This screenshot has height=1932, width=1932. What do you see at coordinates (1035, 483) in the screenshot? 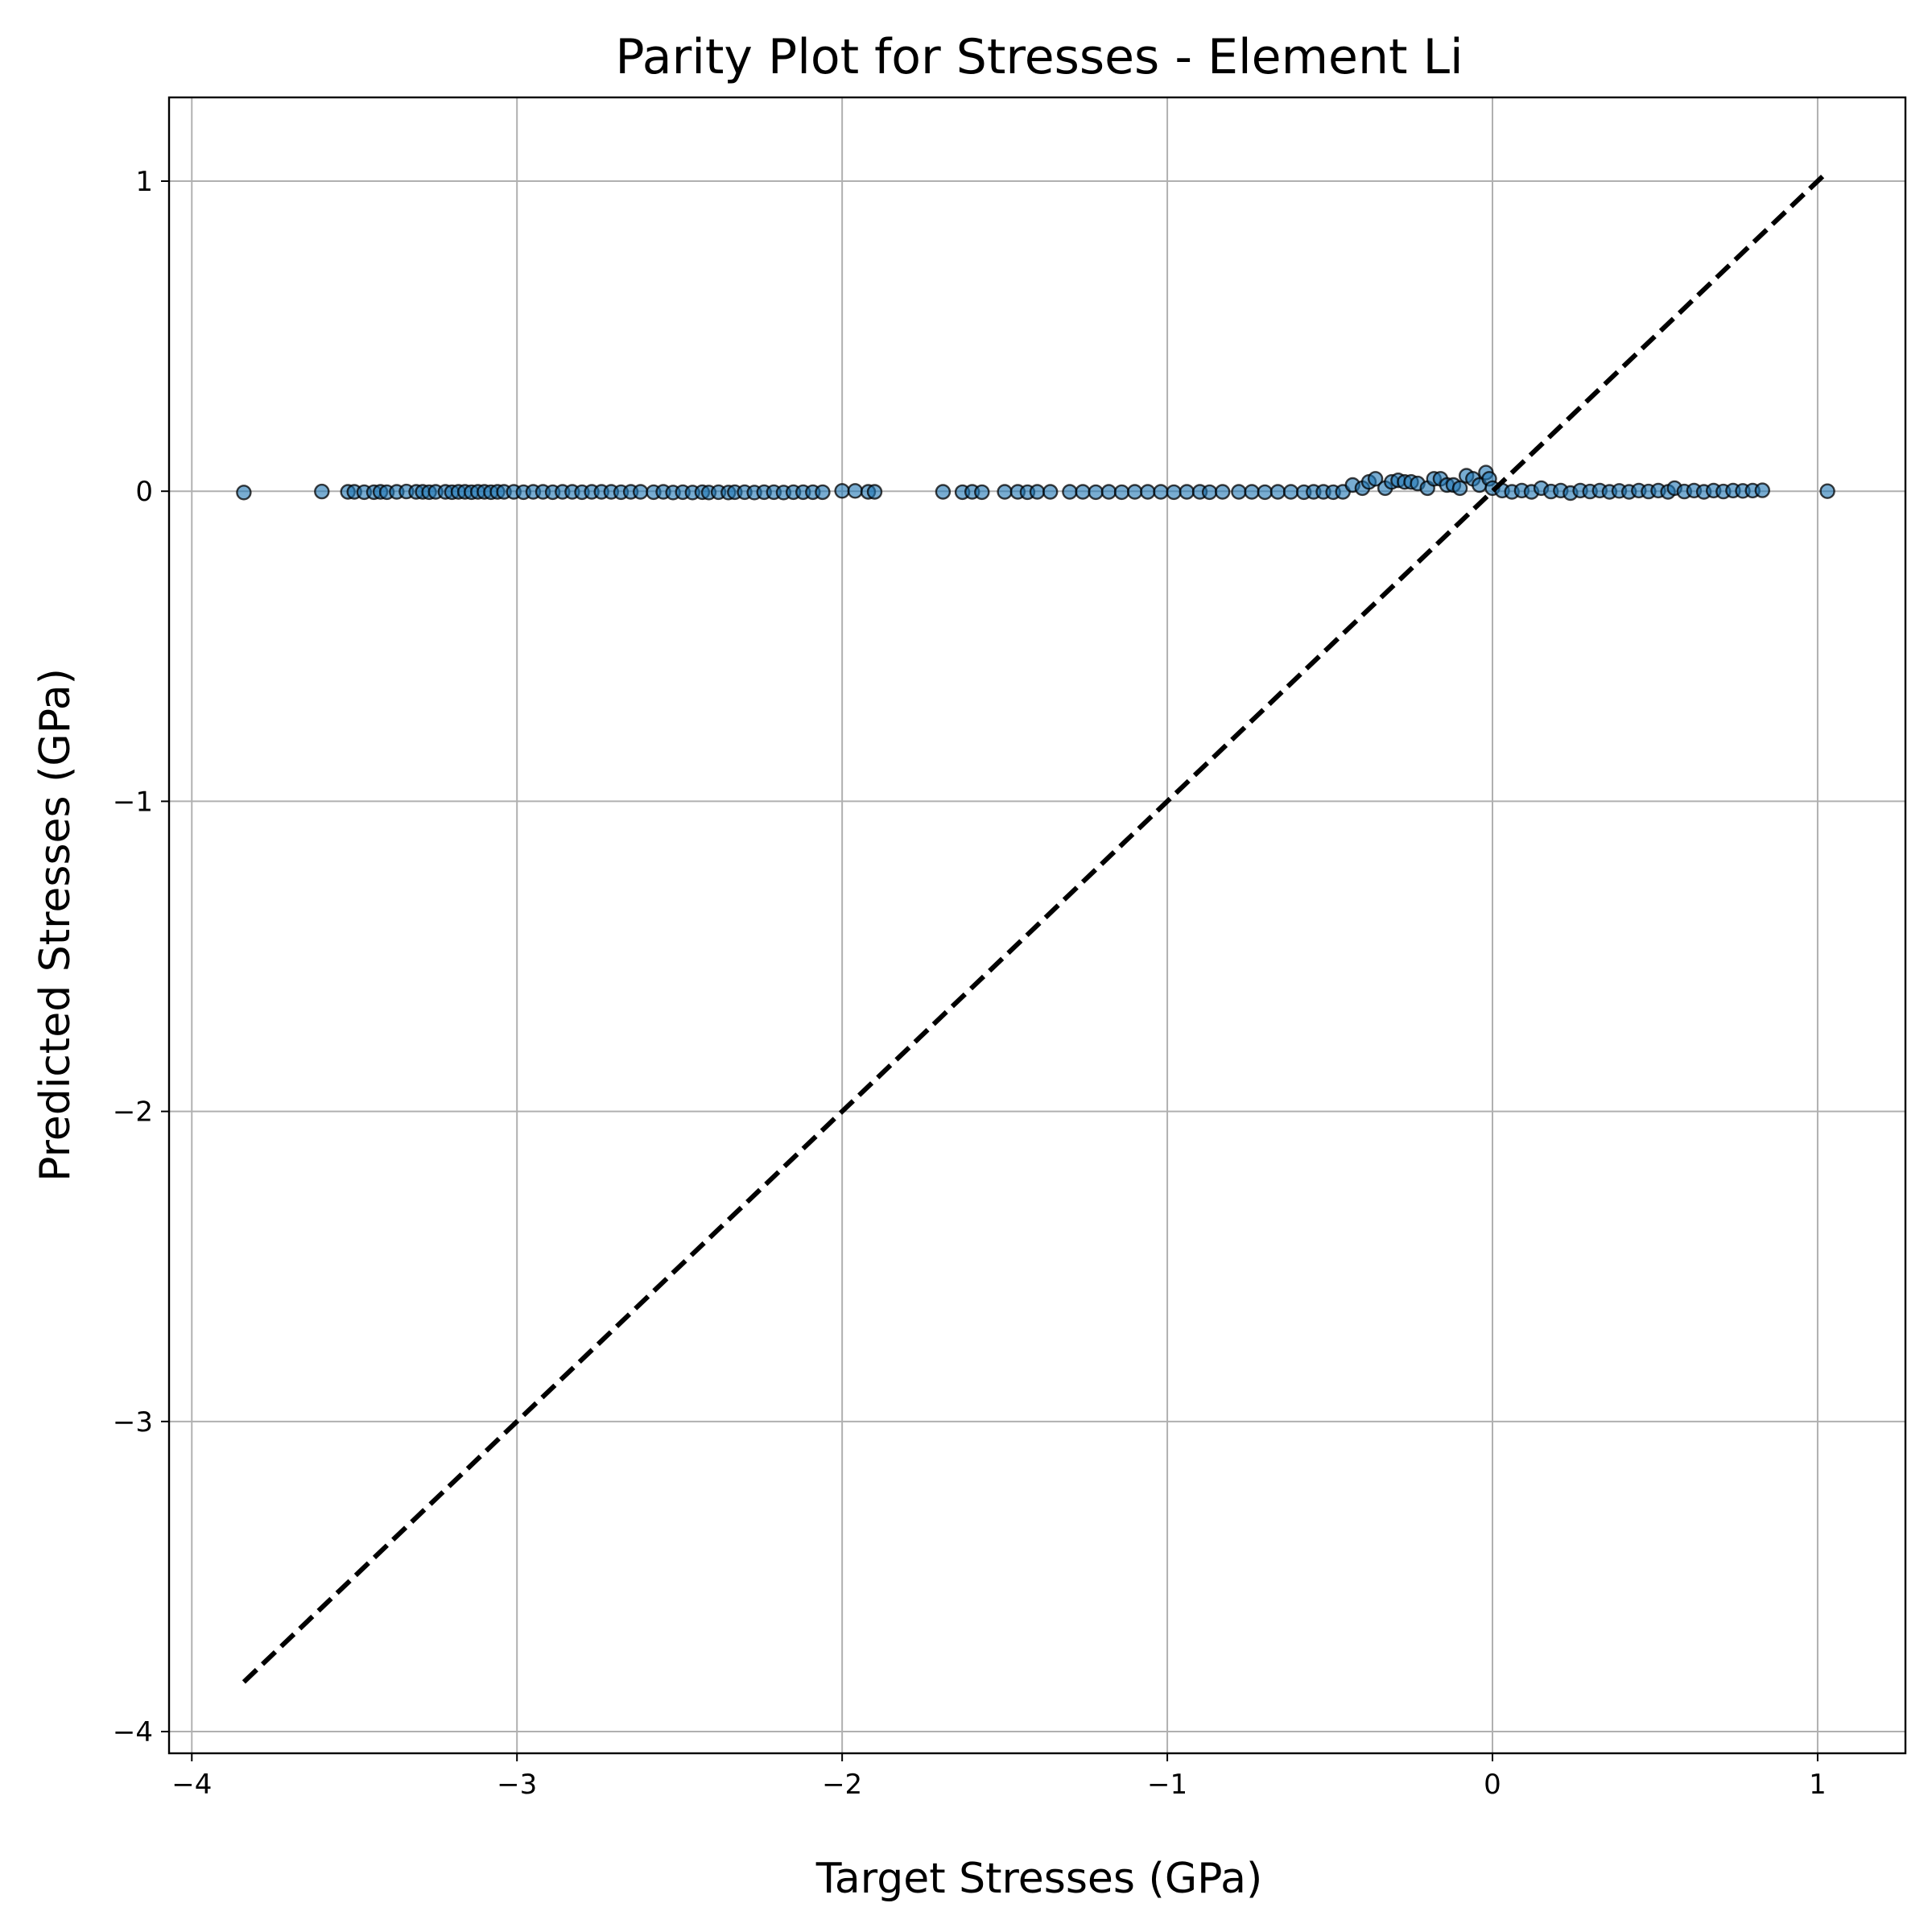
I see `data-points` at bounding box center [1035, 483].